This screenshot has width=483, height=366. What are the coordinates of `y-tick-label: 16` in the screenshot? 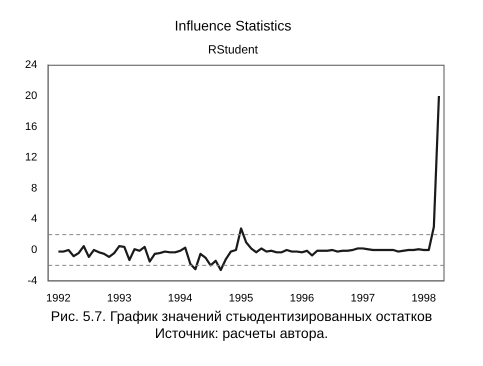 It's located at (31, 126).